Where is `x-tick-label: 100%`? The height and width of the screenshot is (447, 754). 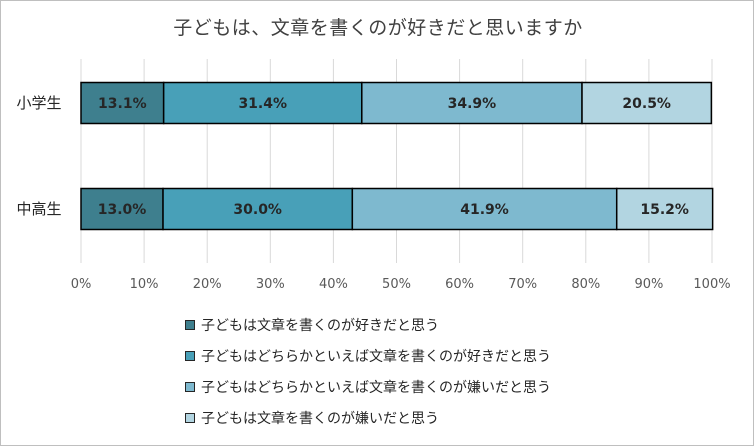 x-tick-label: 100% is located at coordinates (711, 284).